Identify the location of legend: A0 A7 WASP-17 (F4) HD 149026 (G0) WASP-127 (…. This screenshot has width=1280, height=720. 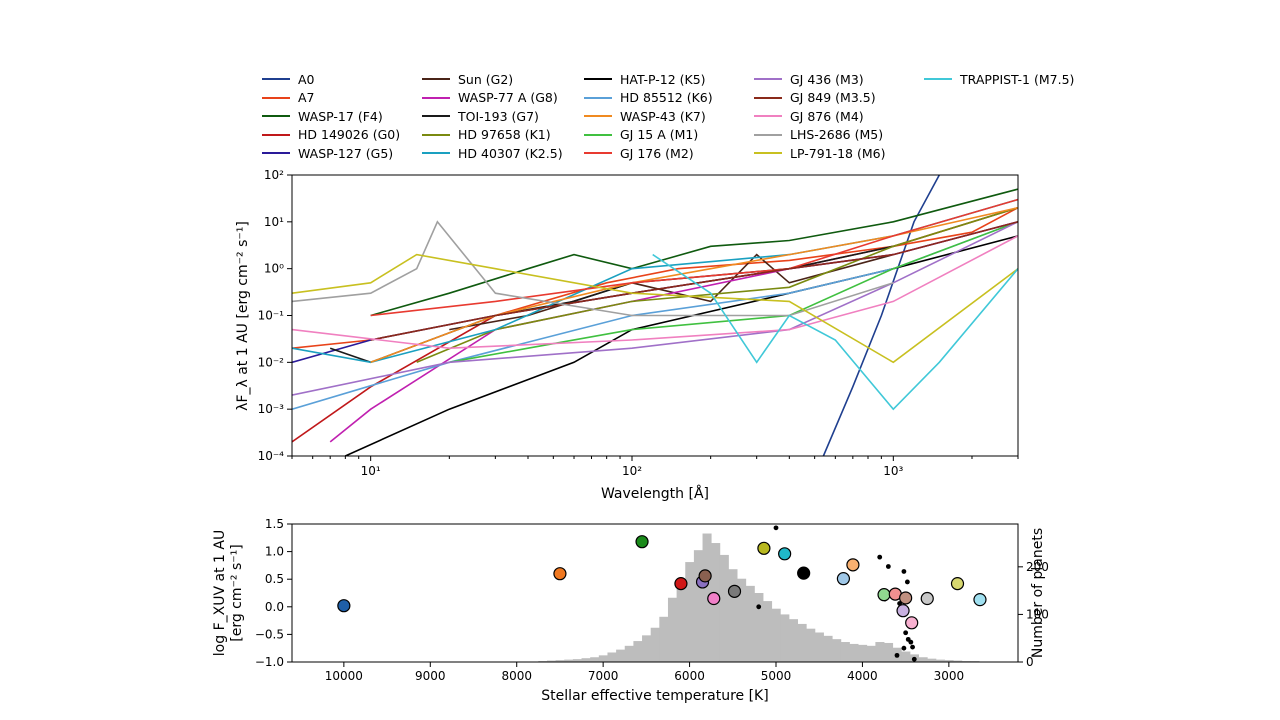
(668, 120).